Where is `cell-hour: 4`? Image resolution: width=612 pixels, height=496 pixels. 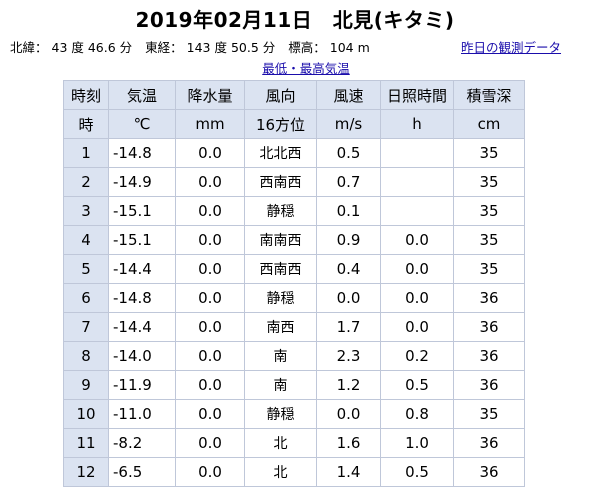
cell-hour: 4 is located at coordinates (86, 240).